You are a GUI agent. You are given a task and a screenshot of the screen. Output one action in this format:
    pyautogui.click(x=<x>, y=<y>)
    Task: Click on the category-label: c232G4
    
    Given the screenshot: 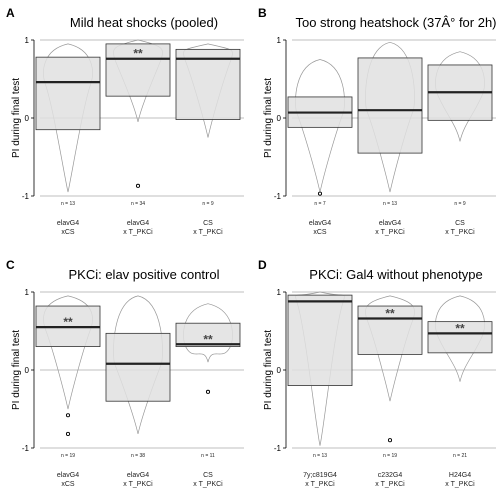 What is the action you would take?
    pyautogui.click(x=390, y=475)
    